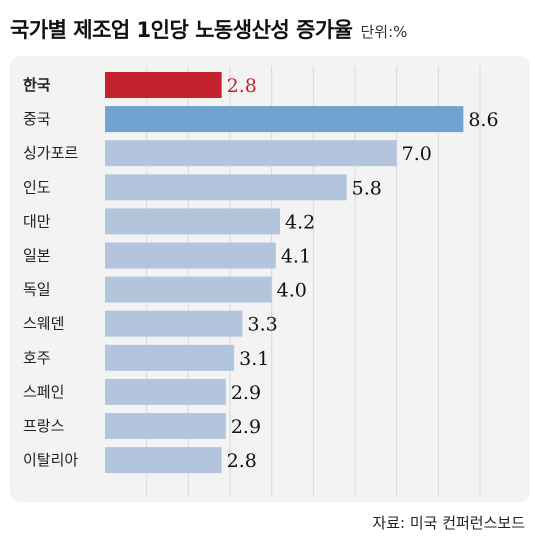 This screenshot has width=535, height=540. What do you see at coordinates (296, 257) in the screenshot?
I see `value-label: 4.1` at bounding box center [296, 257].